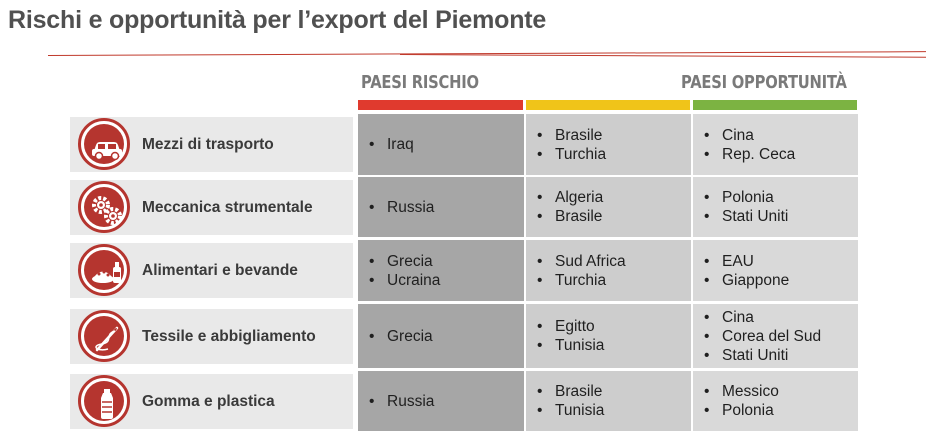  What do you see at coordinates (446, 144) in the screenshot?
I see `country-item: Iraq` at bounding box center [446, 144].